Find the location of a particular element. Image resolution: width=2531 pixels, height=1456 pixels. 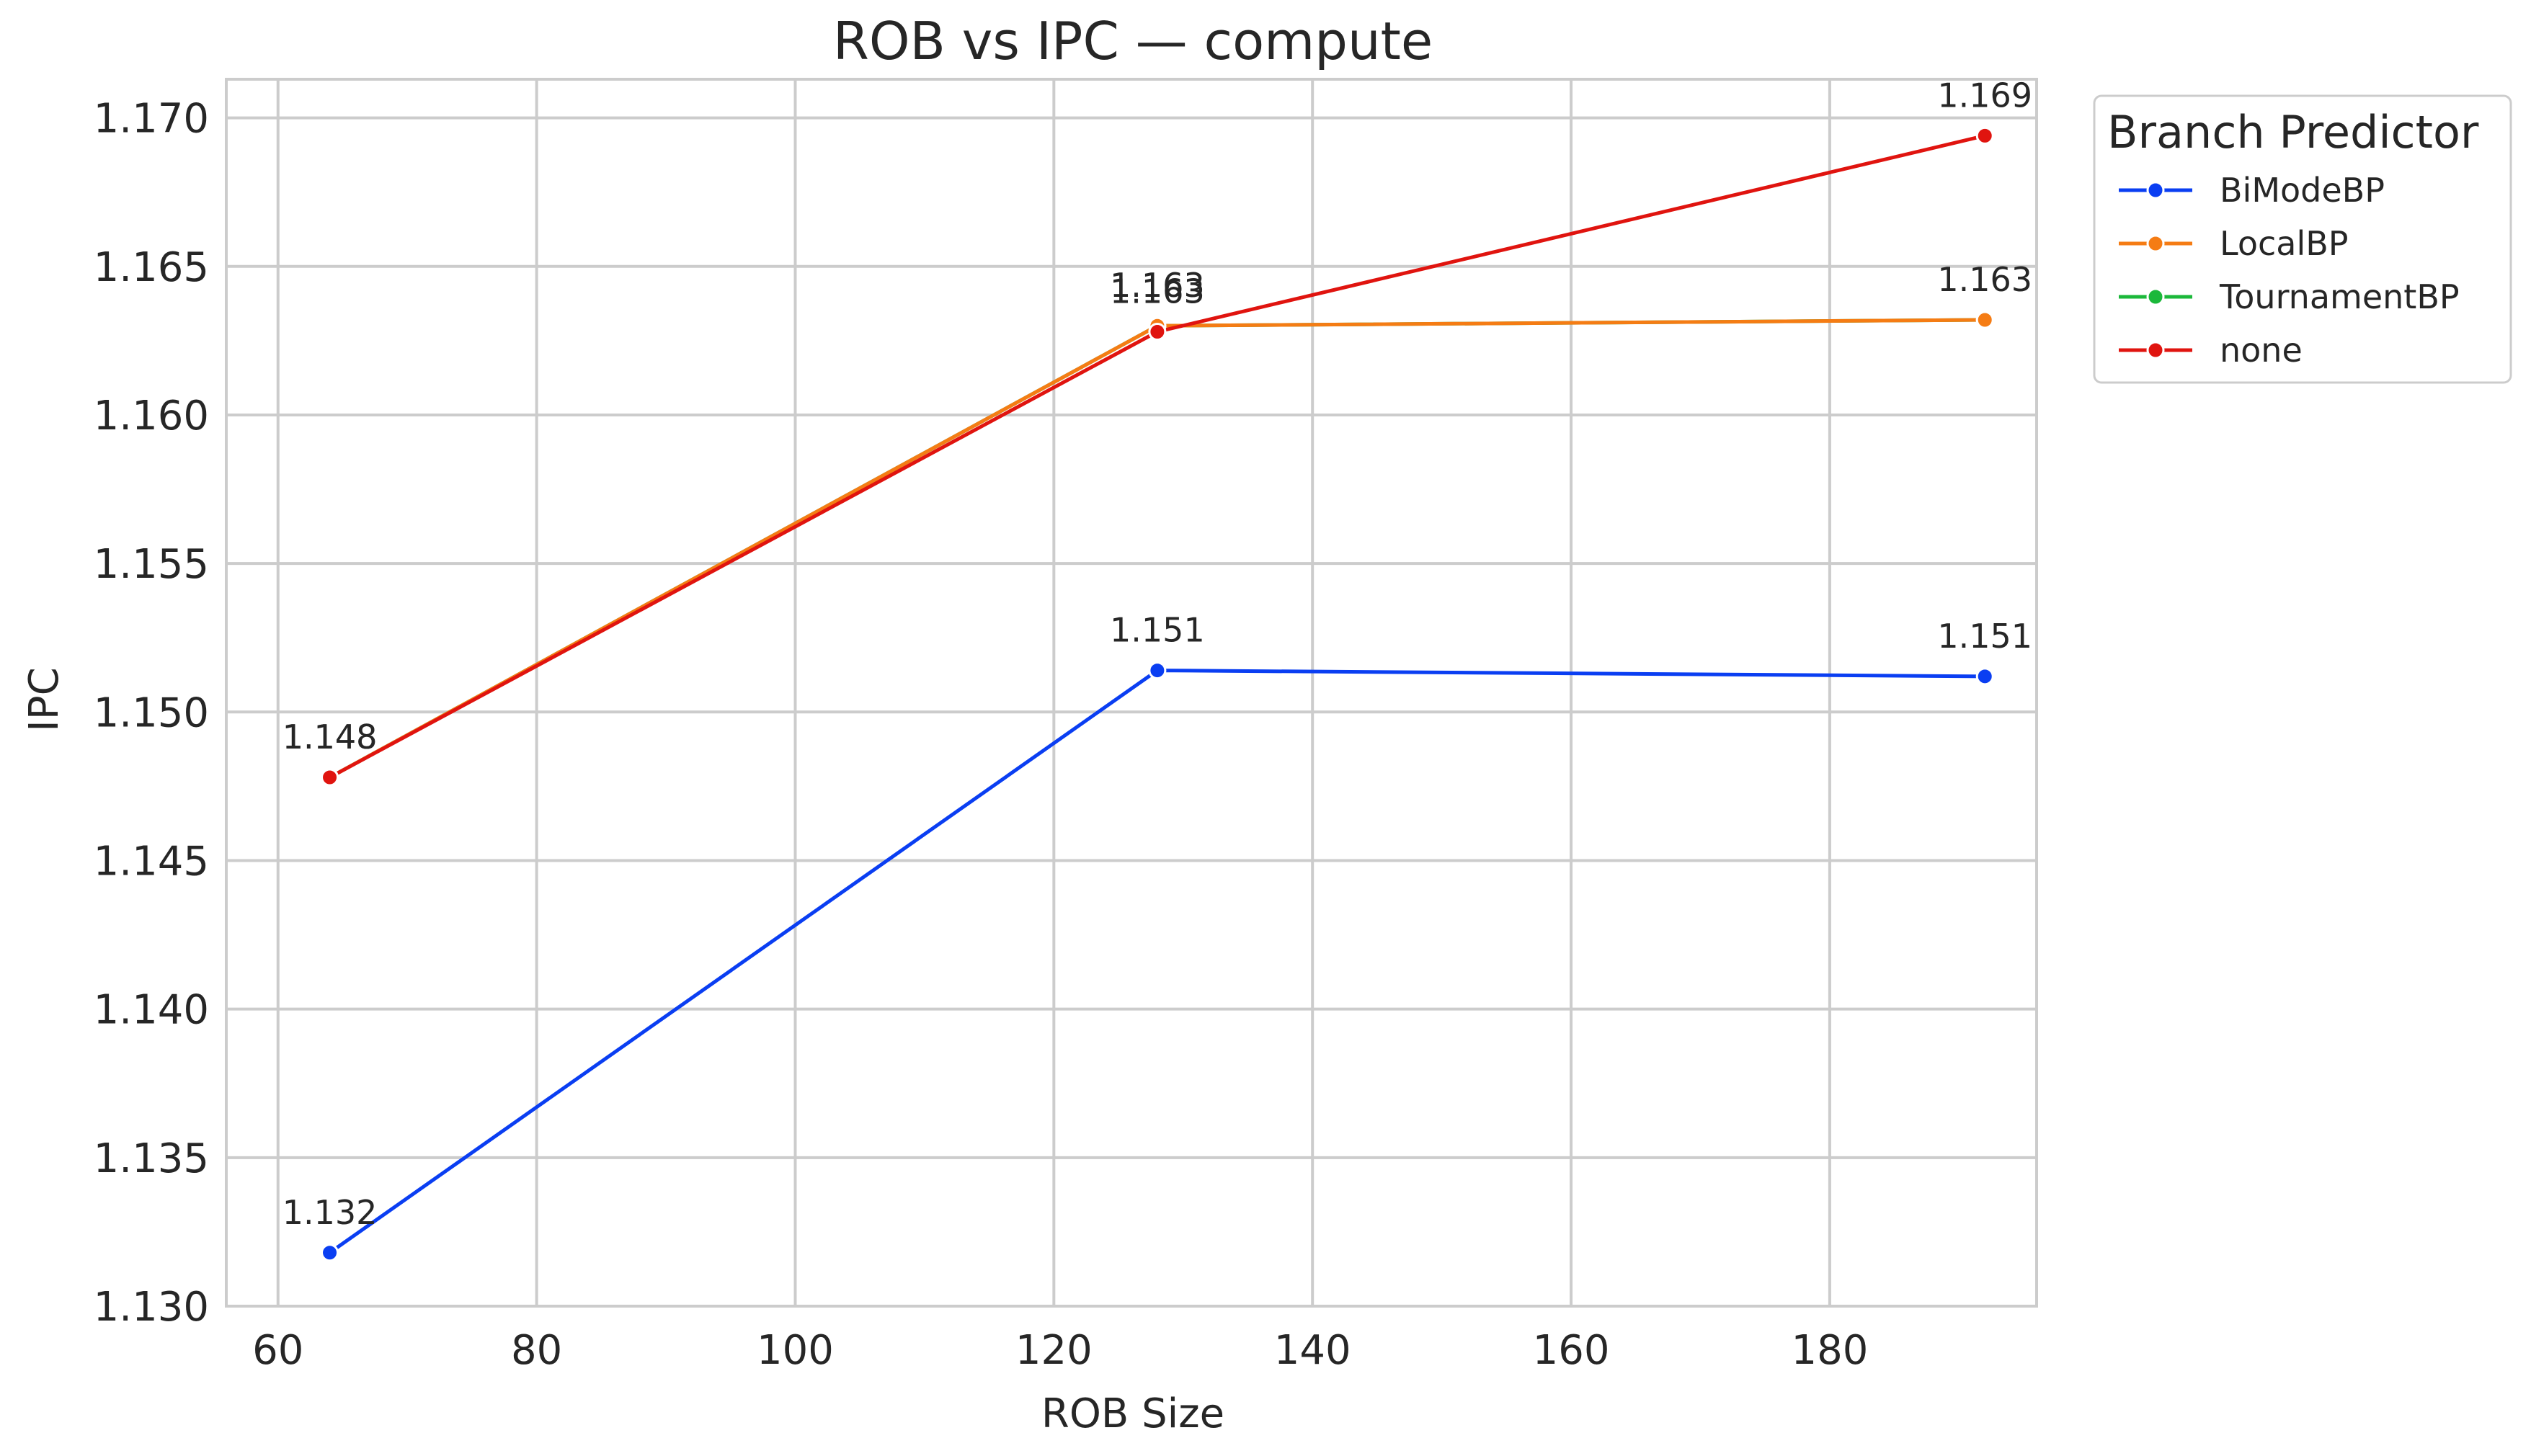

data-label-LocalBP: 1.148 is located at coordinates (330, 737).